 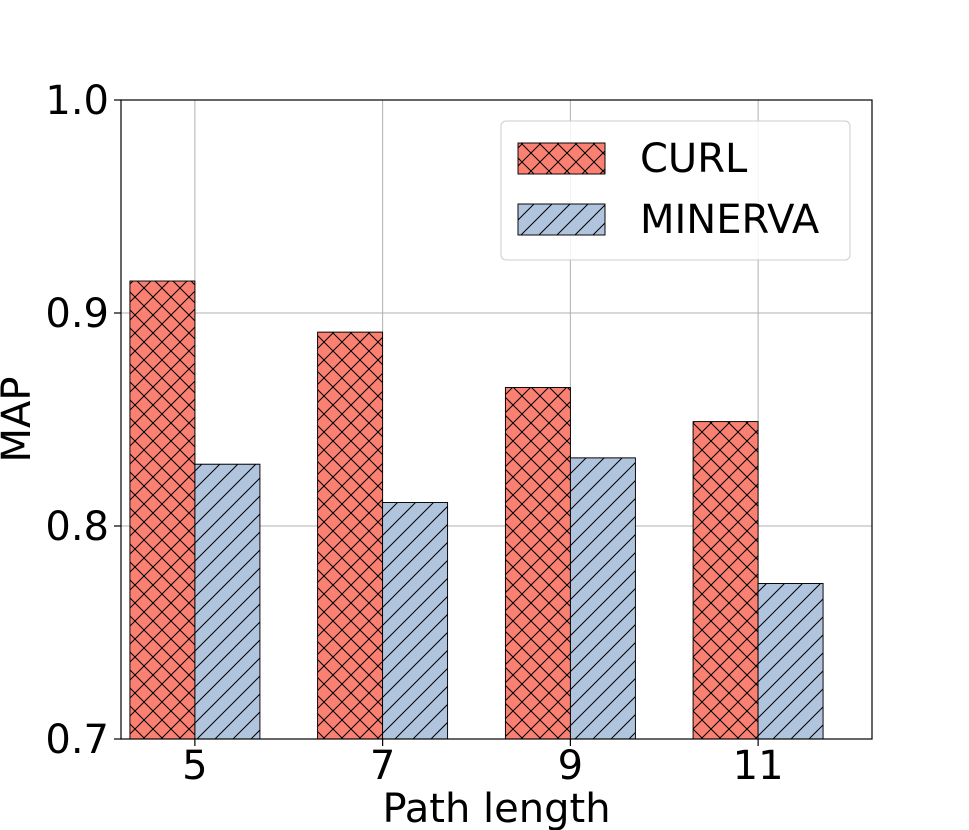 What do you see at coordinates (350, 535) in the screenshot?
I see `curl-bar-7-hatch` at bounding box center [350, 535].